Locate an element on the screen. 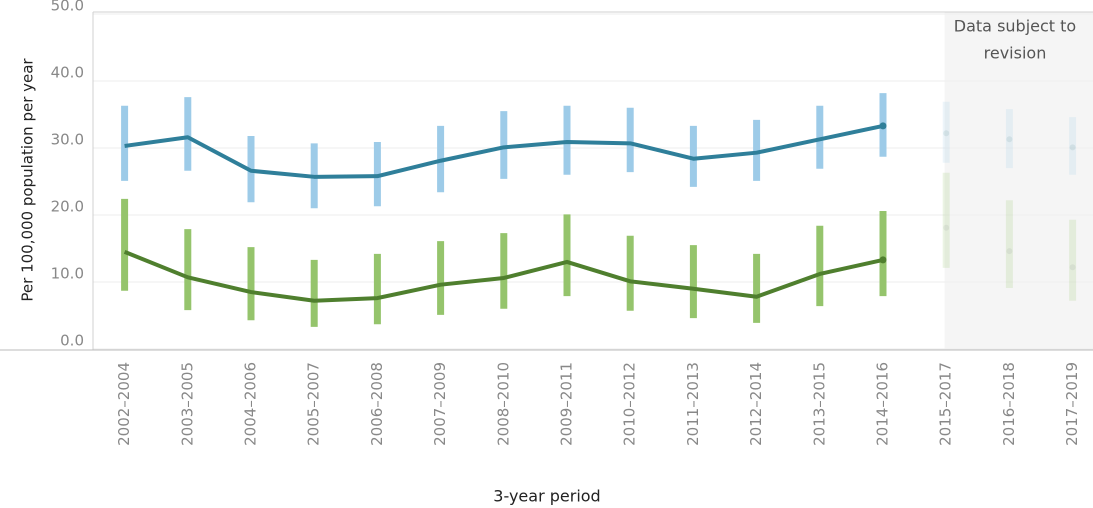 The image size is (1093, 508). y-tick-label: 10.0 is located at coordinates (67, 274).